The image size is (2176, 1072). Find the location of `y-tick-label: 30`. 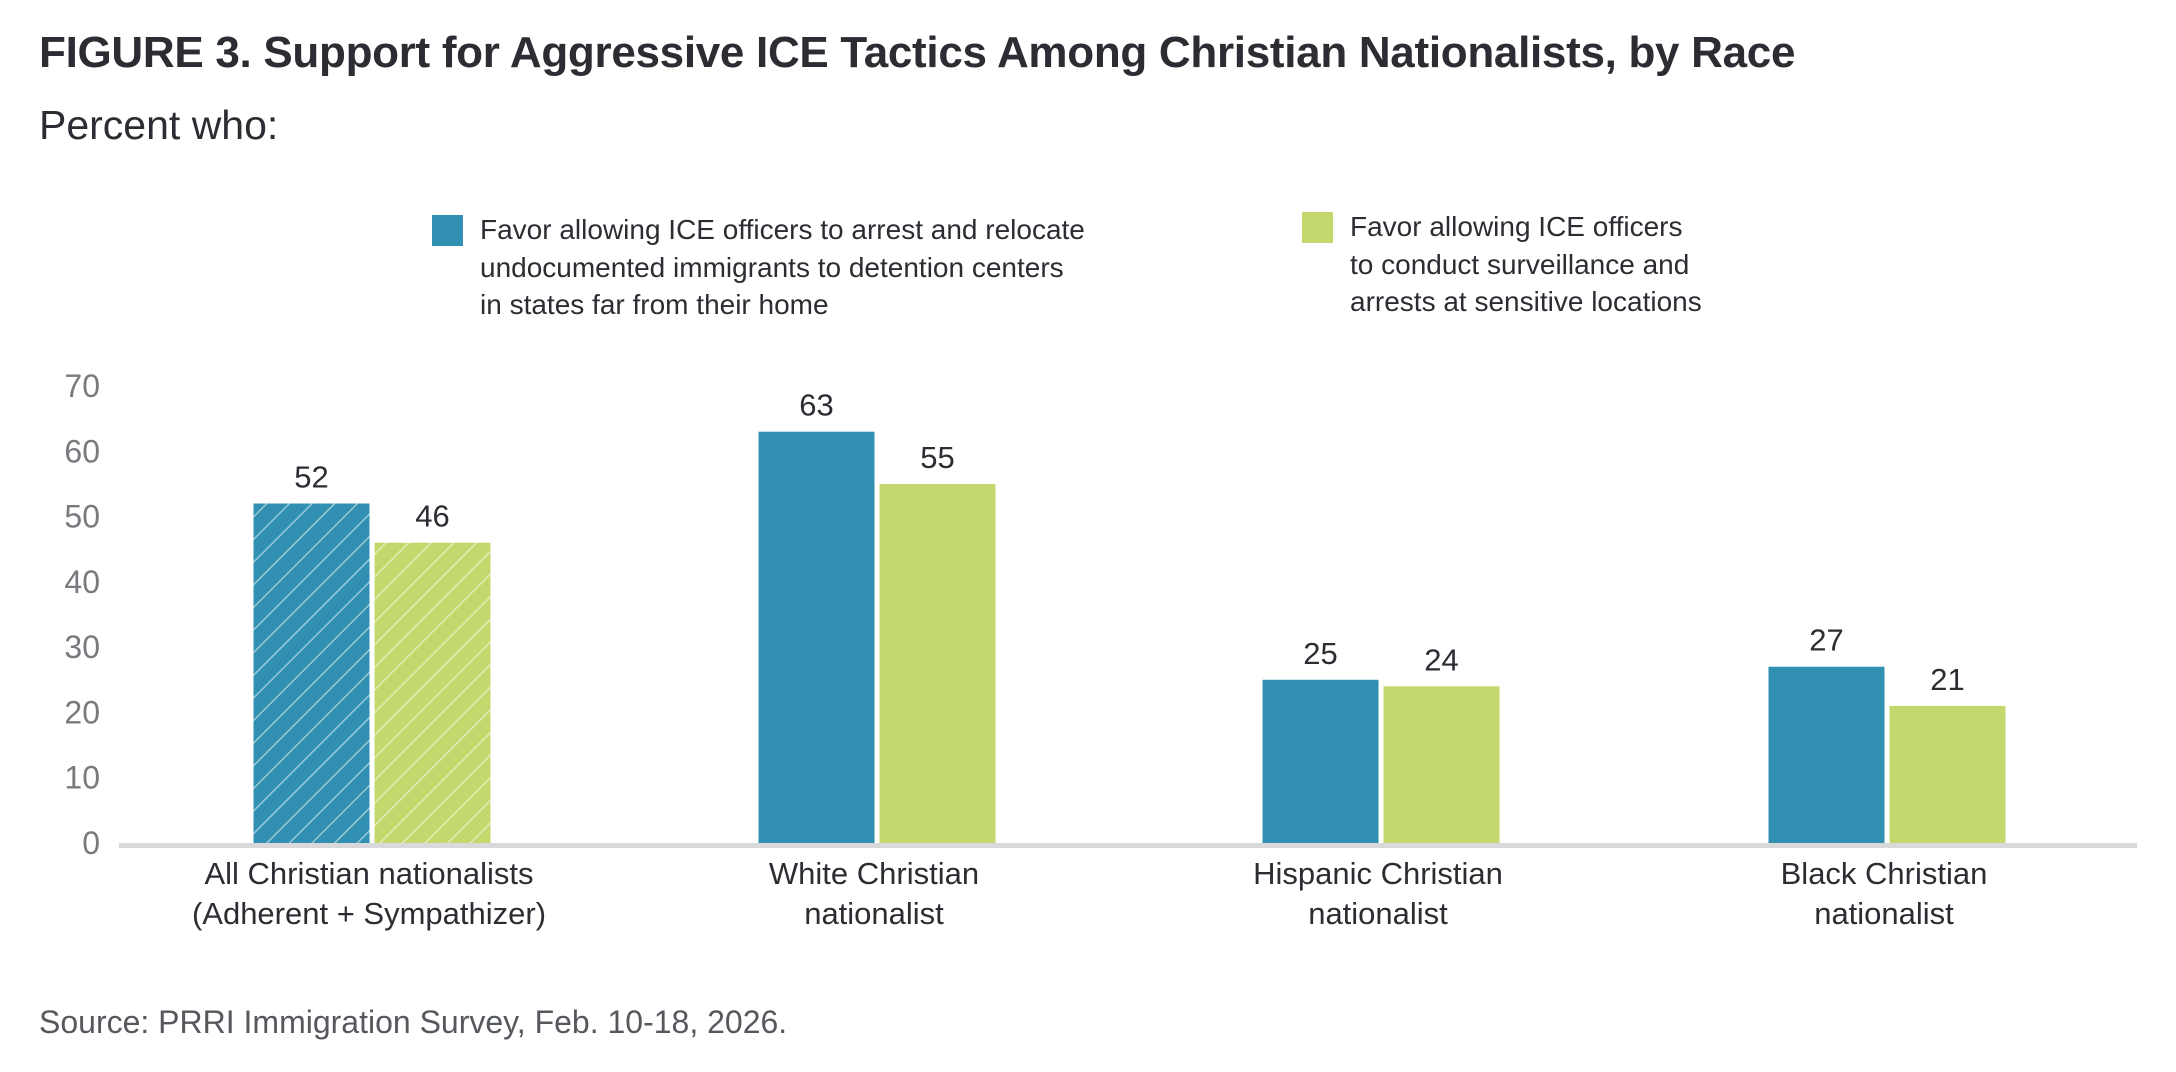

y-tick-label: 30 is located at coordinates (82, 647).